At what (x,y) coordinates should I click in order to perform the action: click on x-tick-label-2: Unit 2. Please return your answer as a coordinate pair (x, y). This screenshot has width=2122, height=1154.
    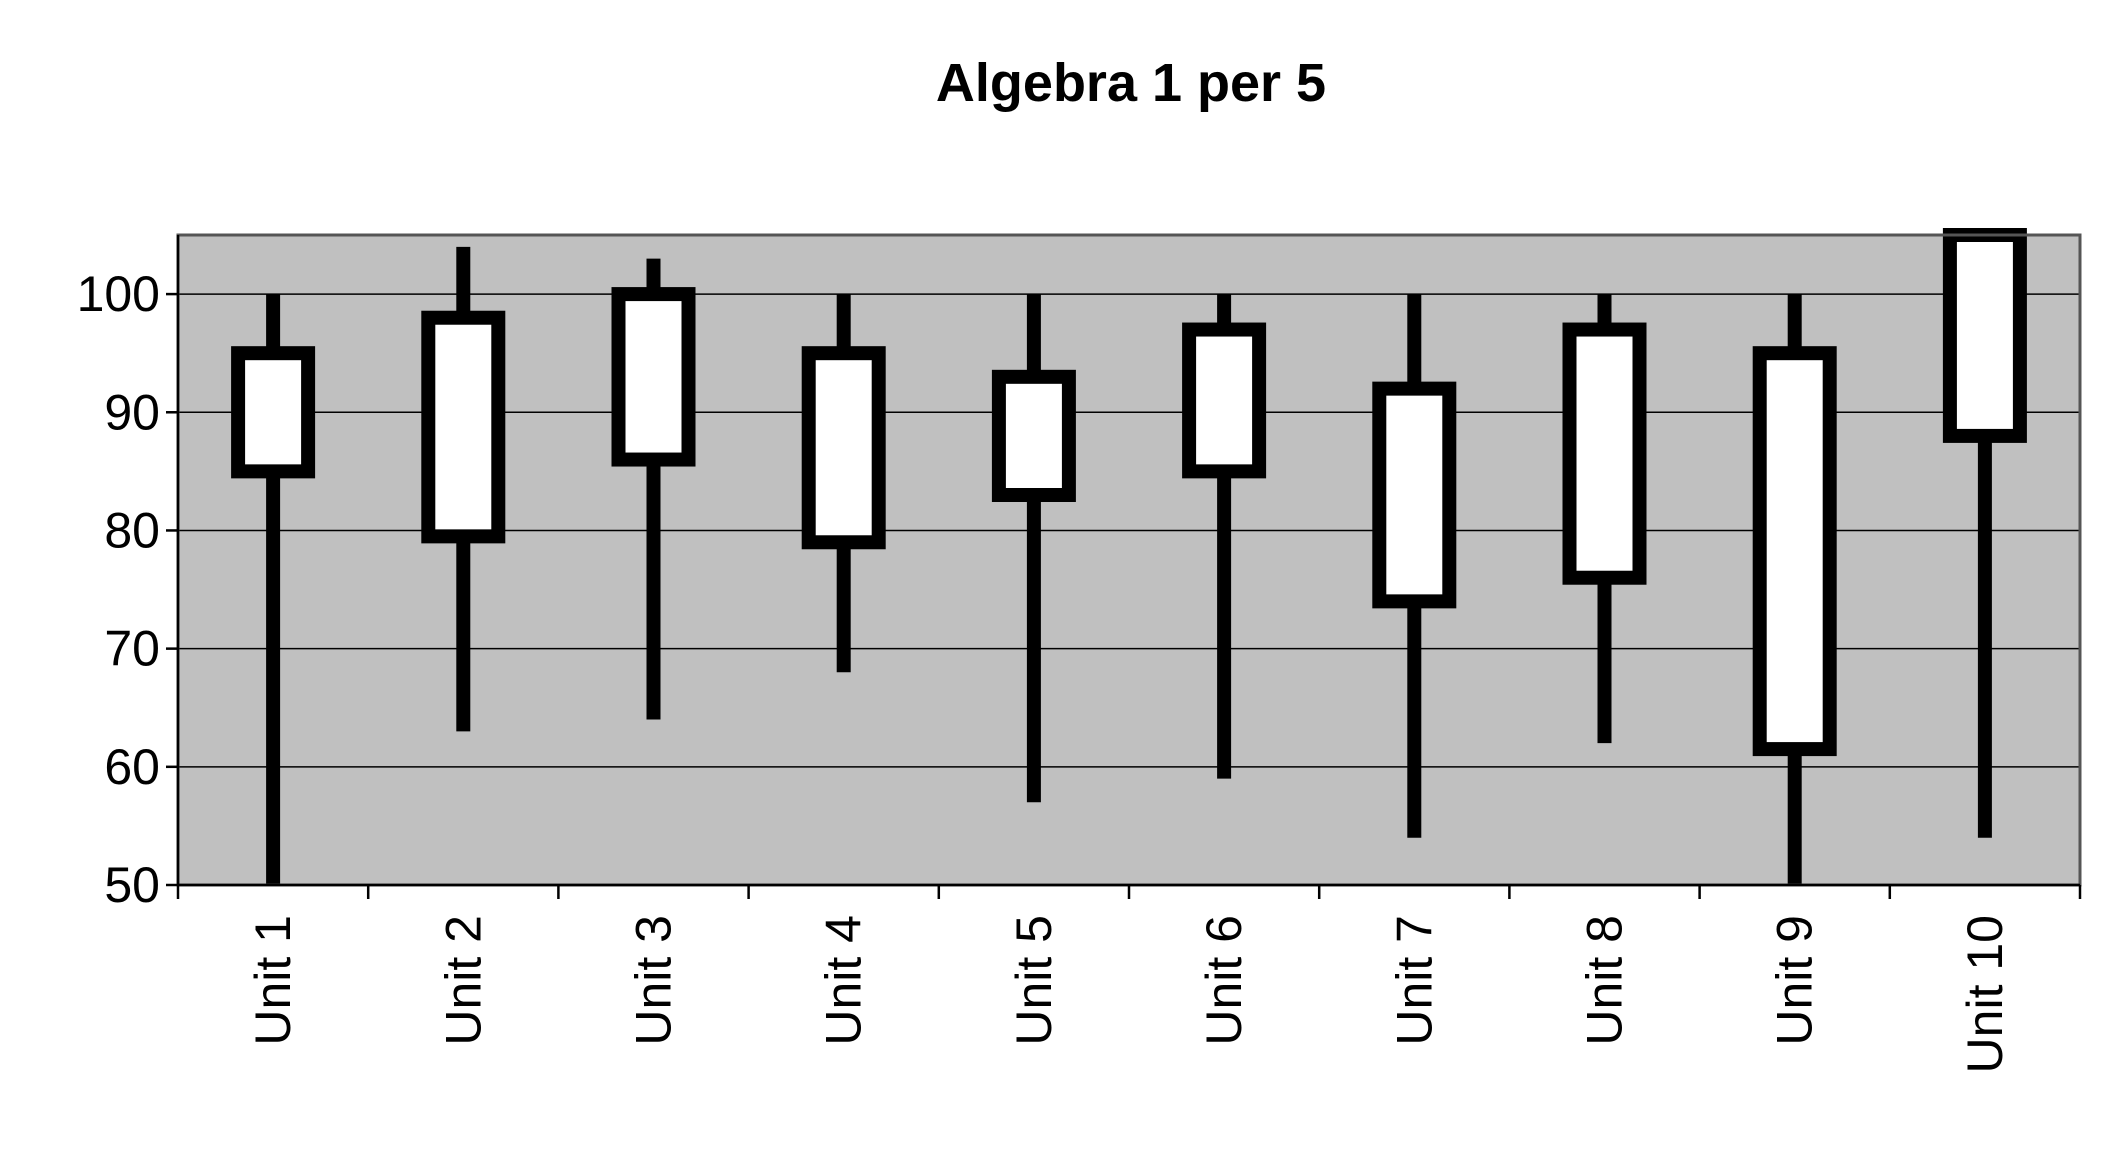
    Looking at the image, I should click on (463, 980).